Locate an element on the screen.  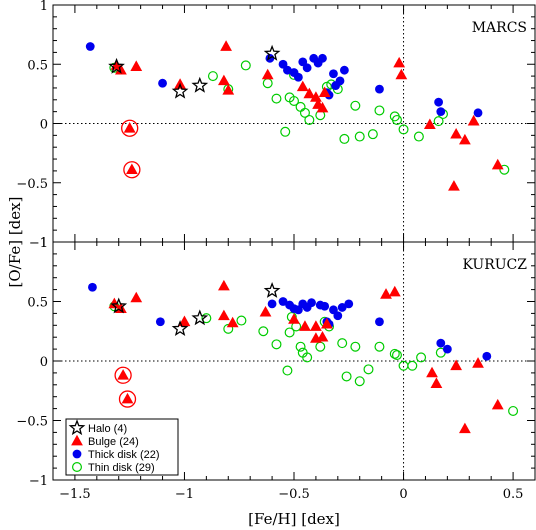
legend-label: Halo (4) is located at coordinates (107, 429).